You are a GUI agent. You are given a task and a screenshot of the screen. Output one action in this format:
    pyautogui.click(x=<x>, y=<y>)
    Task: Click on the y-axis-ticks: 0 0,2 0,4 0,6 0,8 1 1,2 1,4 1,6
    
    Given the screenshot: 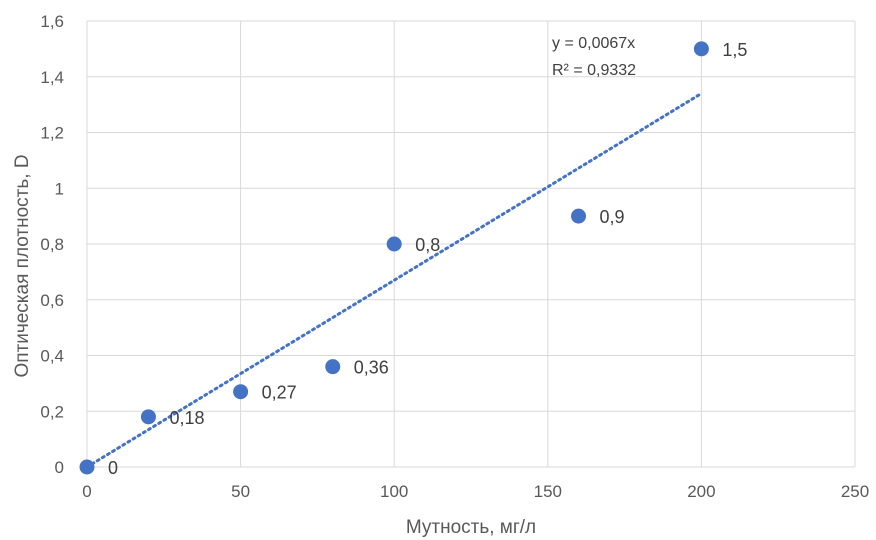 What is the action you would take?
    pyautogui.click(x=52, y=244)
    